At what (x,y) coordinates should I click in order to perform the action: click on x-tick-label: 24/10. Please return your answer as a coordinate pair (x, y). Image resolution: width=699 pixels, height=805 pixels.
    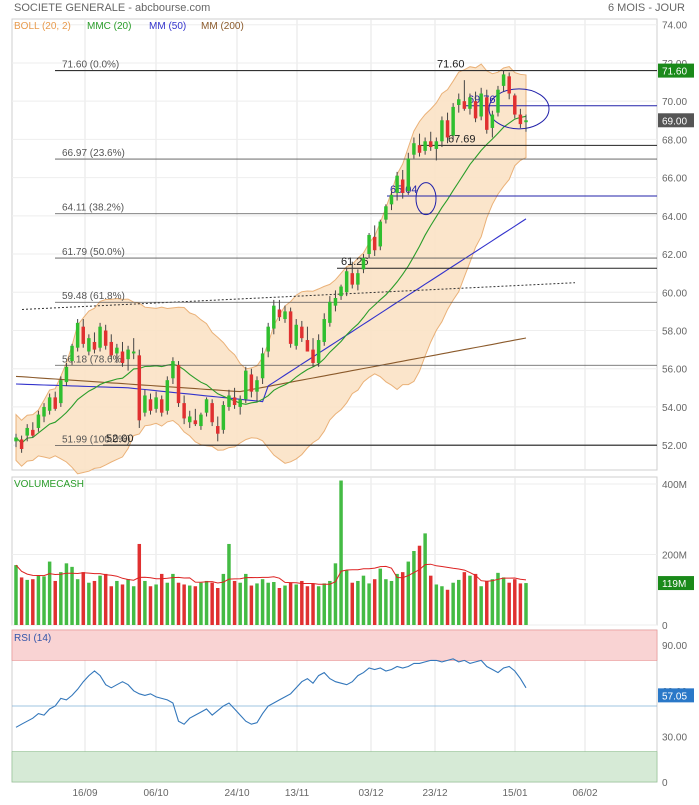
    Looking at the image, I should click on (236, 793).